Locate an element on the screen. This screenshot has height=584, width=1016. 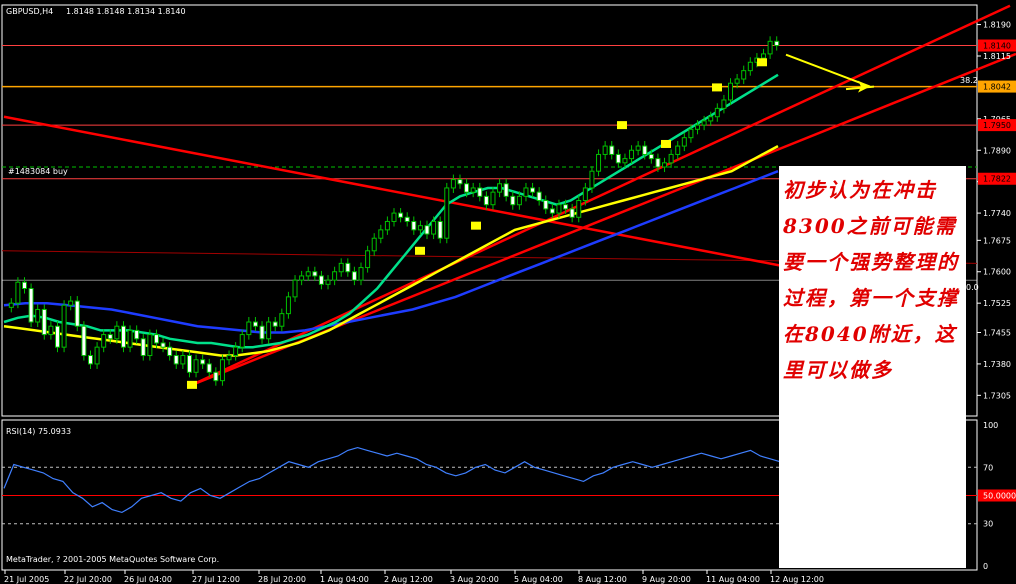
price-tag-label: 1.8140 is located at coordinates (997, 46).